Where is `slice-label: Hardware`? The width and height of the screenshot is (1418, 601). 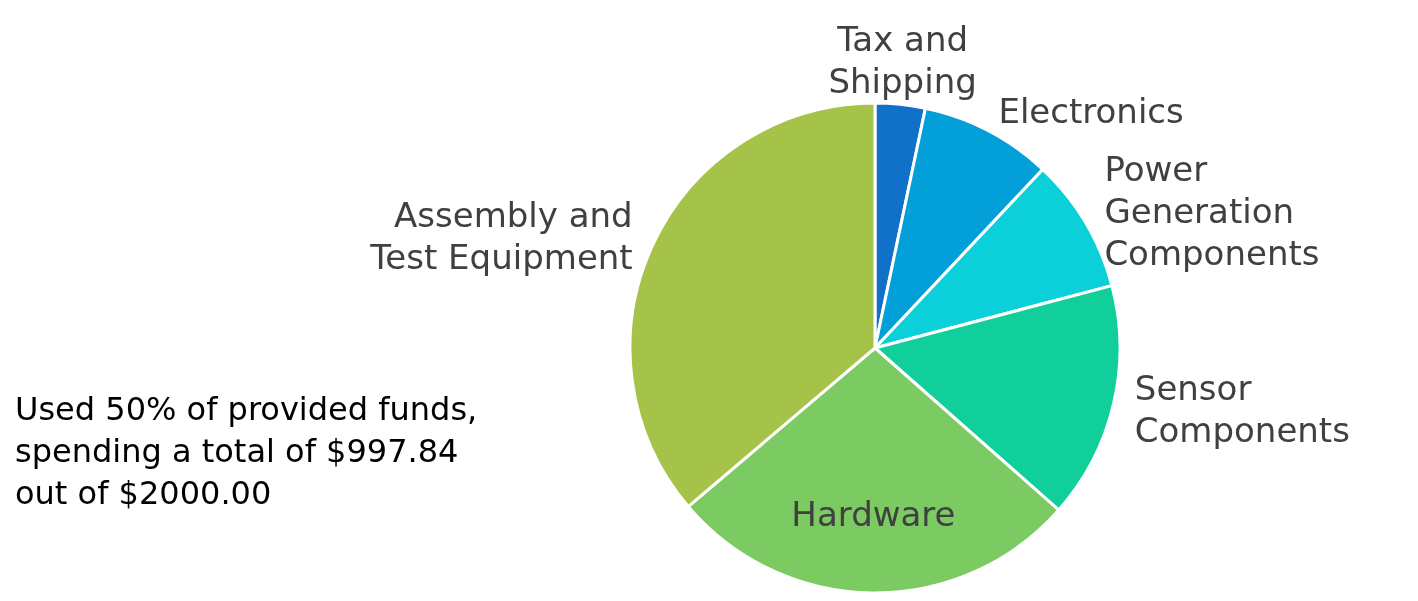
slice-label: Hardware is located at coordinates (873, 514).